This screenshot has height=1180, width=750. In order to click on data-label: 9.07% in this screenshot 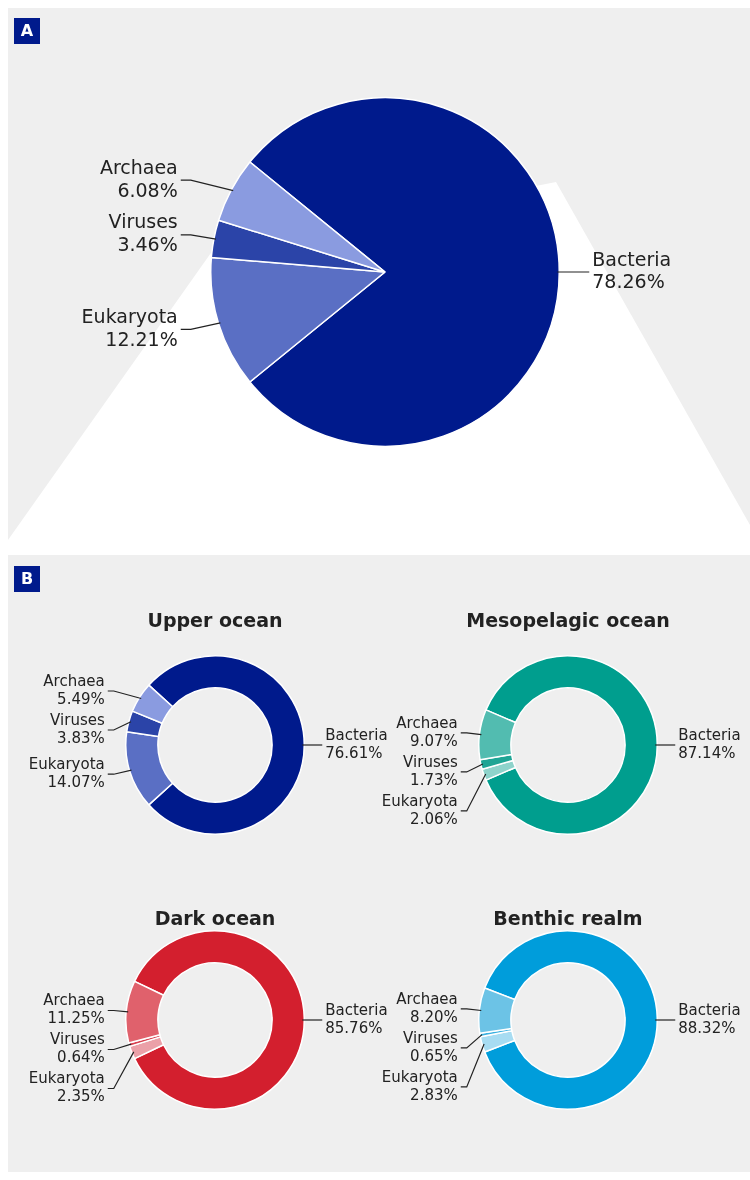, I will do `click(434, 740)`.